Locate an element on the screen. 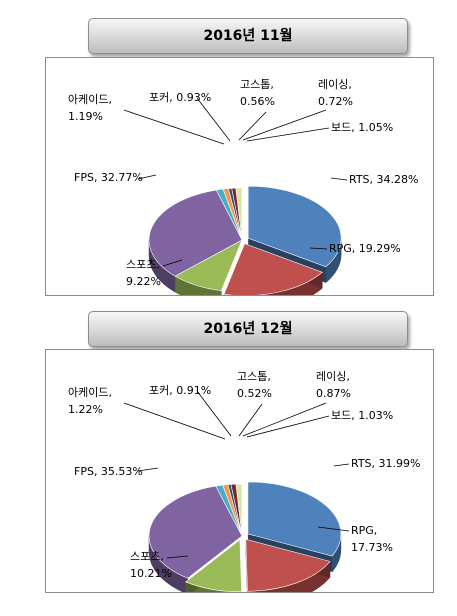 The height and width of the screenshot is (616, 457). data-label: 0.87% is located at coordinates (333, 393).